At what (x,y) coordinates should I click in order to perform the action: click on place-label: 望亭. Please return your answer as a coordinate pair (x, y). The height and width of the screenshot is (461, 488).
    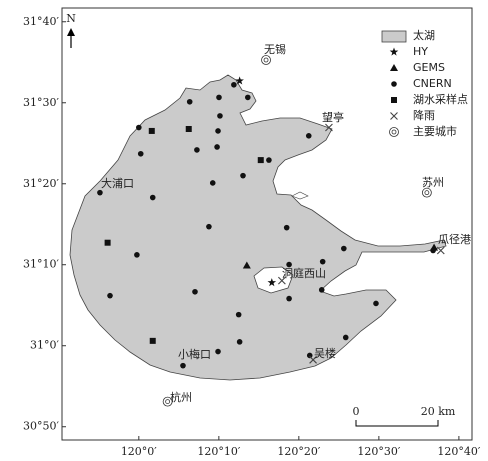
    Looking at the image, I should click on (333, 117).